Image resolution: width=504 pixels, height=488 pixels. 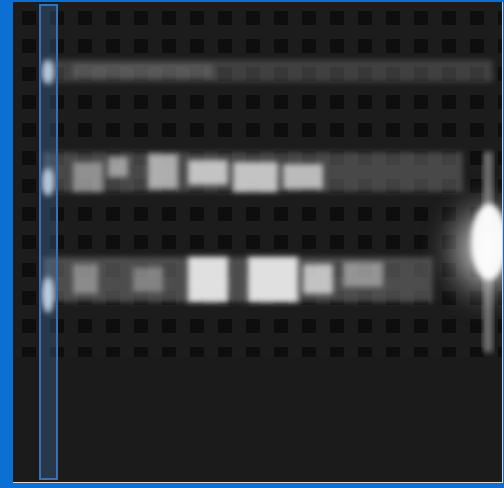 What do you see at coordinates (268, 71) in the screenshot?
I see `band-top` at bounding box center [268, 71].